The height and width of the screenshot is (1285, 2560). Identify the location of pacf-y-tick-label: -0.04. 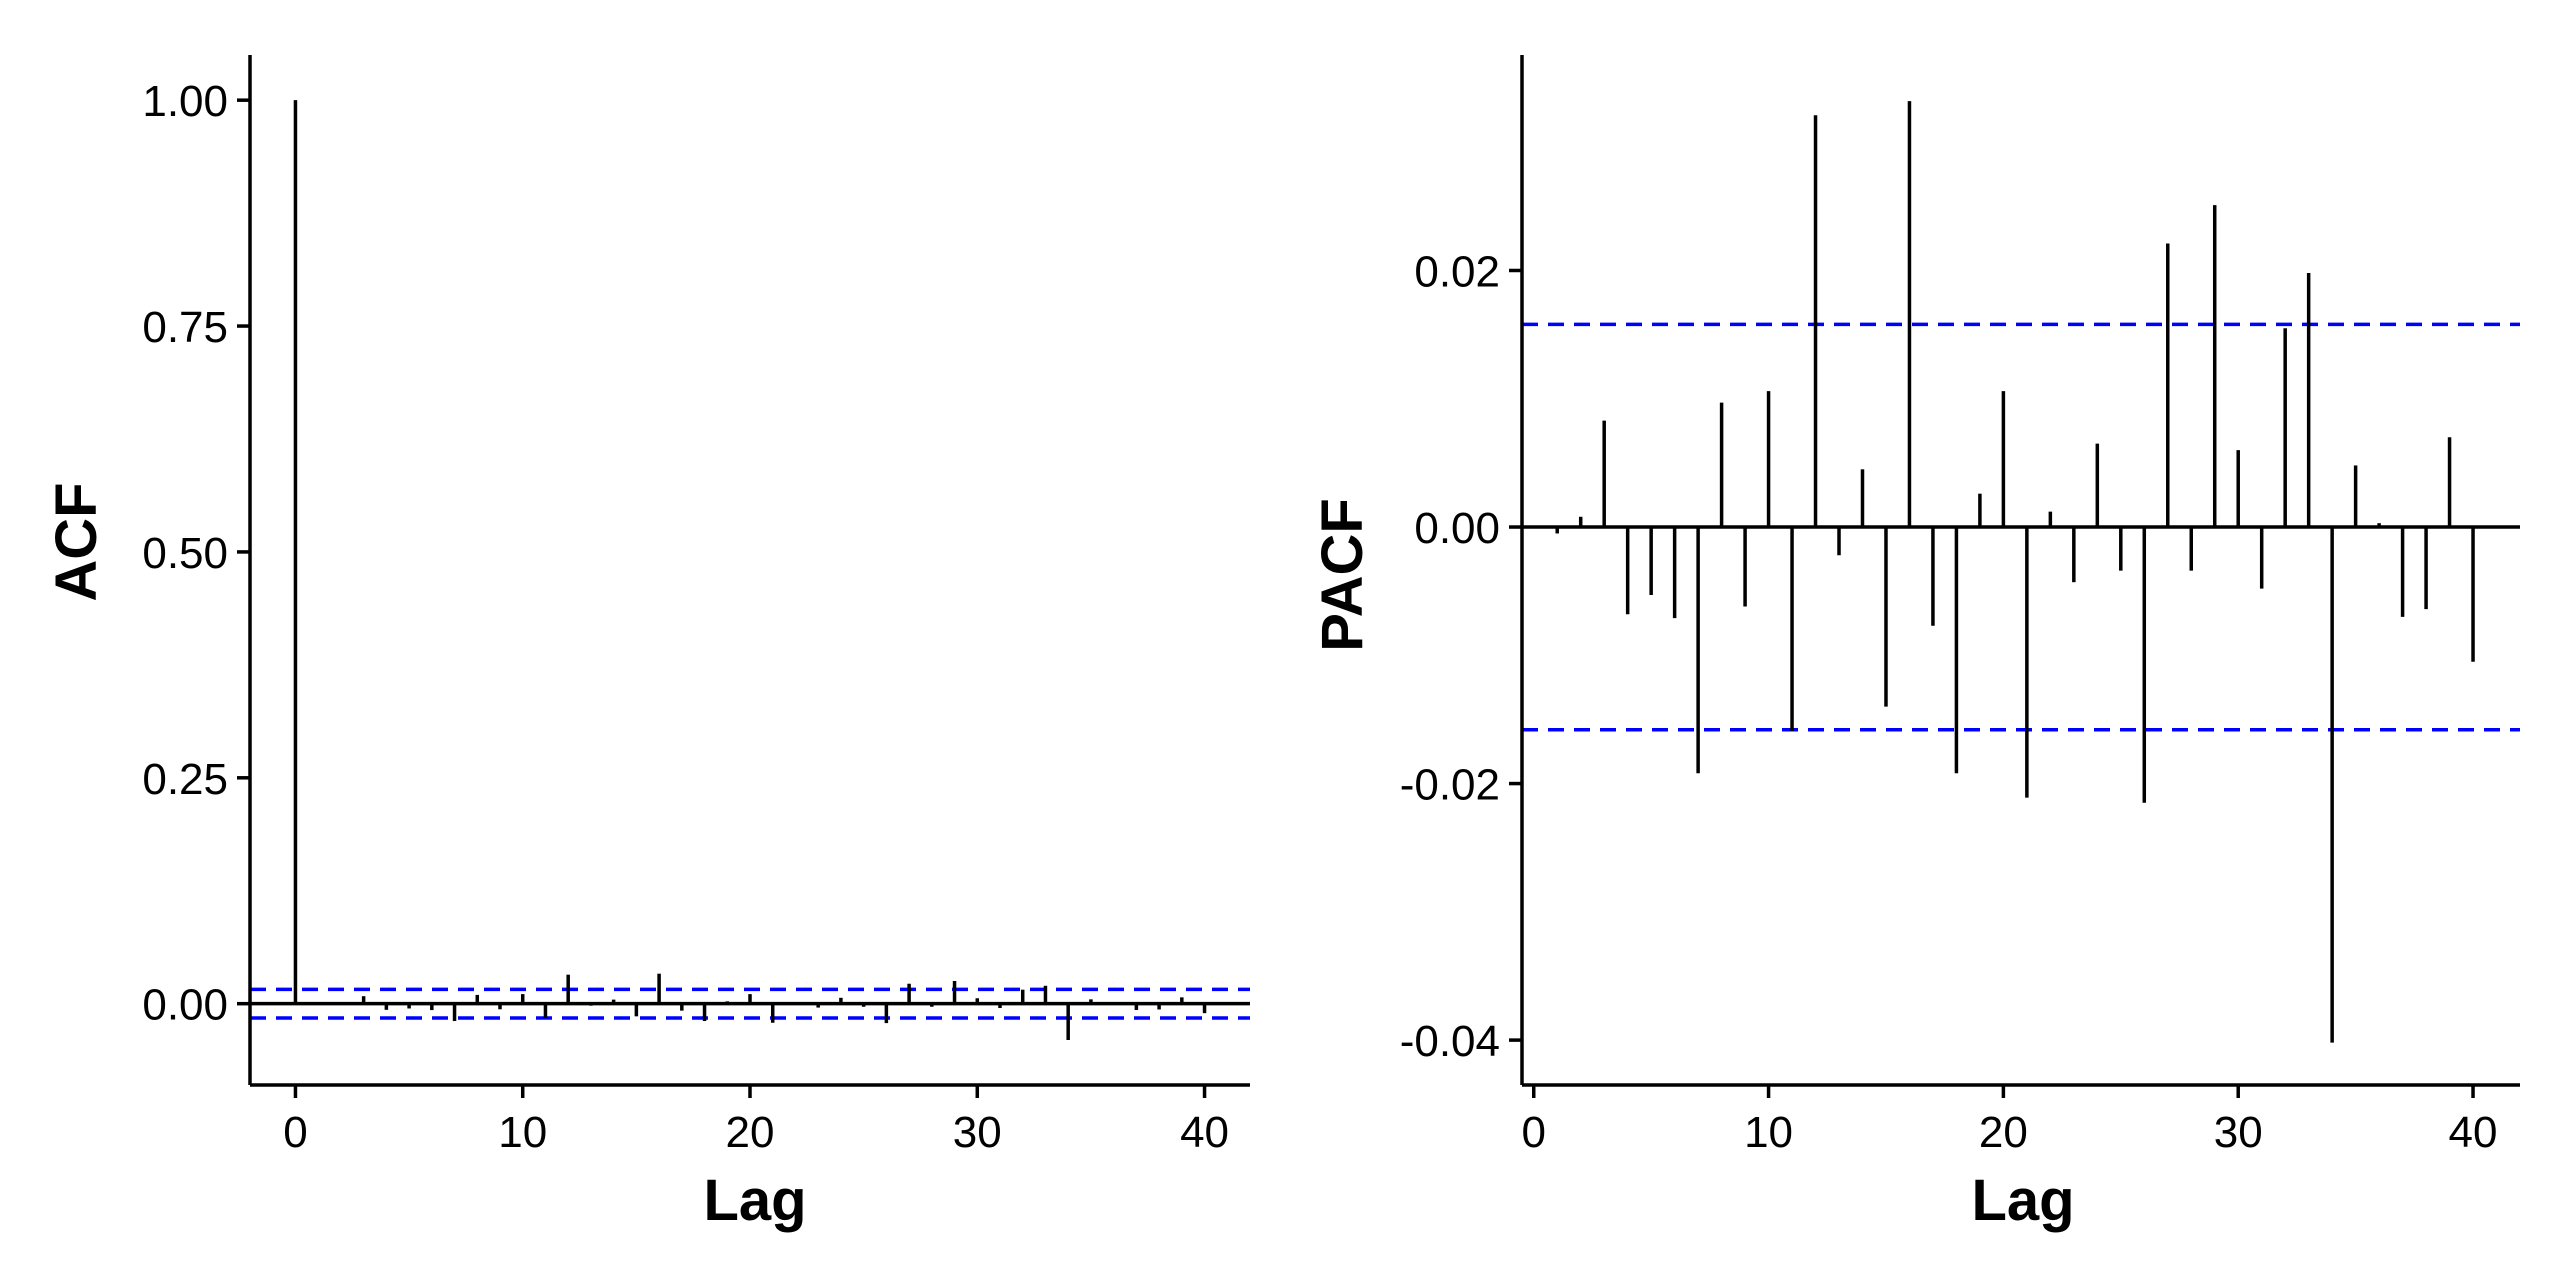
(1450, 1041).